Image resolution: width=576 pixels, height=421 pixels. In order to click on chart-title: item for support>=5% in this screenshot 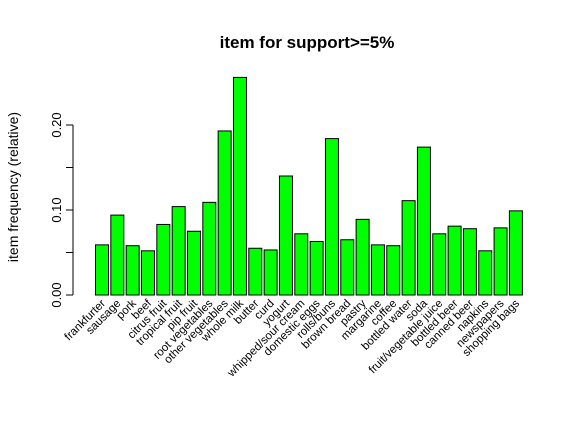, I will do `click(307, 42)`.